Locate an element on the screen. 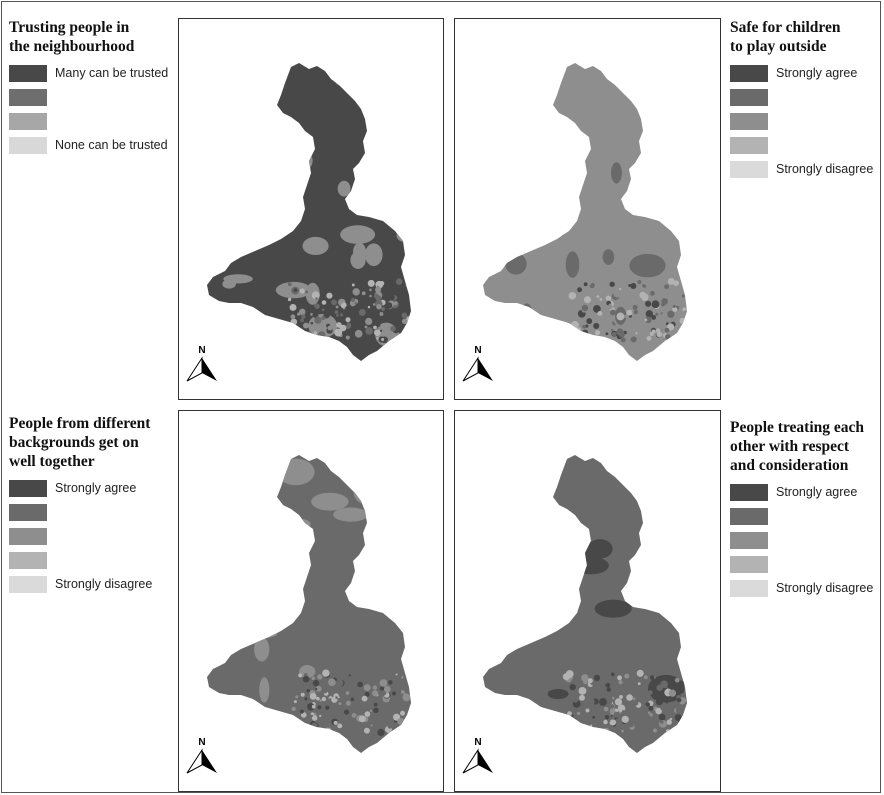 The width and height of the screenshot is (884, 795). legend-item is located at coordinates (93, 512).